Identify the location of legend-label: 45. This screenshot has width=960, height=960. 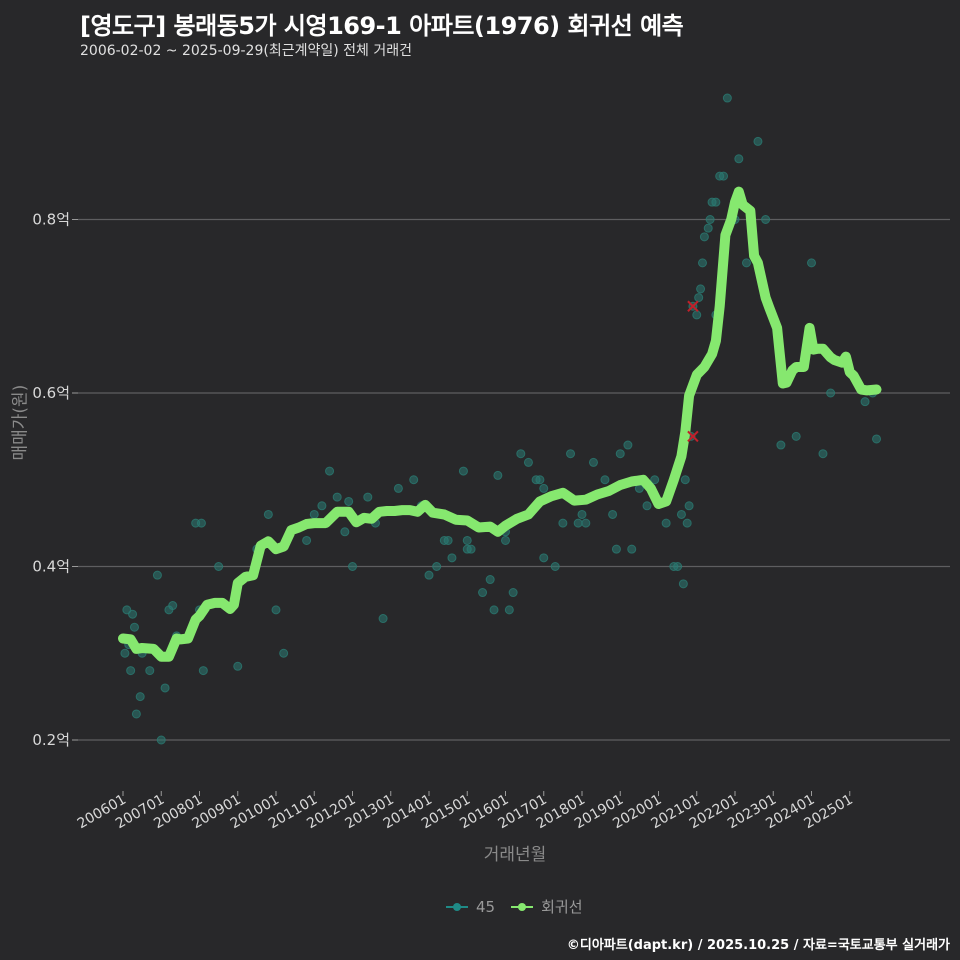
(486, 906).